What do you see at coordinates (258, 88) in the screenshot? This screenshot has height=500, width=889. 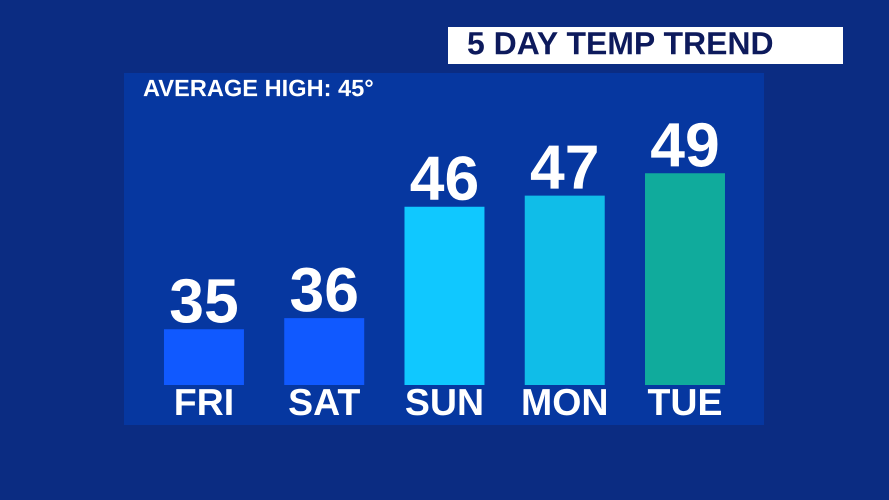 I see `annotation: AVERAGE HIGH: 45°` at bounding box center [258, 88].